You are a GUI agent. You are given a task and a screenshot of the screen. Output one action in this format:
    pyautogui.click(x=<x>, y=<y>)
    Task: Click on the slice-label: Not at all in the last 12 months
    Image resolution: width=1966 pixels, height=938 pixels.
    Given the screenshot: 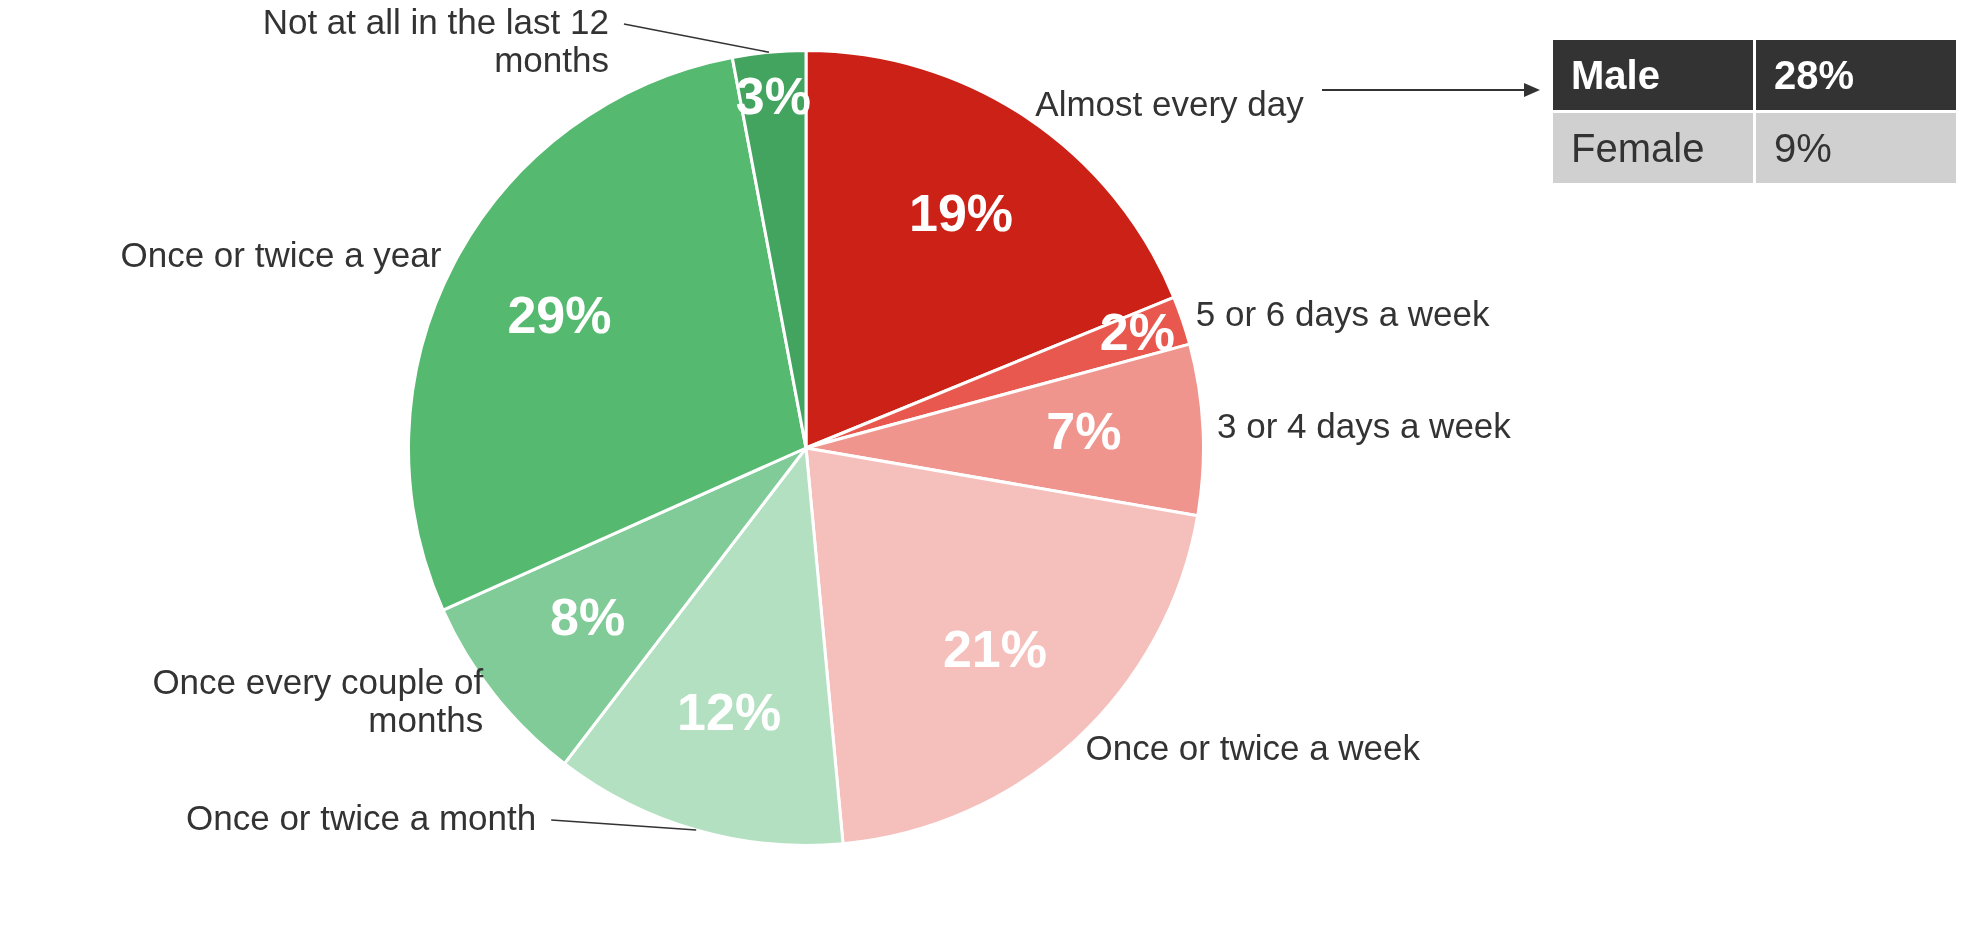 What is the action you would take?
    pyautogui.click(x=435, y=40)
    